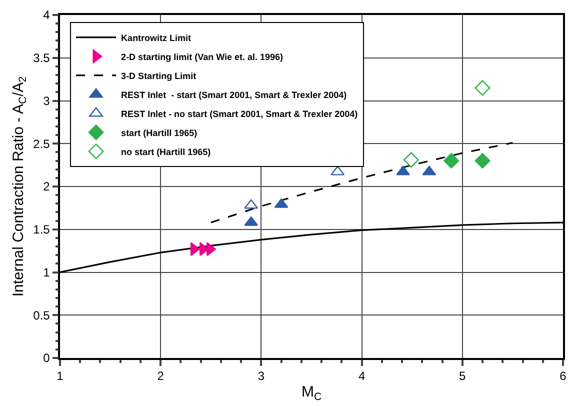 This screenshot has width=575, height=406. Describe the element at coordinates (261, 376) in the screenshot. I see `x-tick-label: 3` at that location.